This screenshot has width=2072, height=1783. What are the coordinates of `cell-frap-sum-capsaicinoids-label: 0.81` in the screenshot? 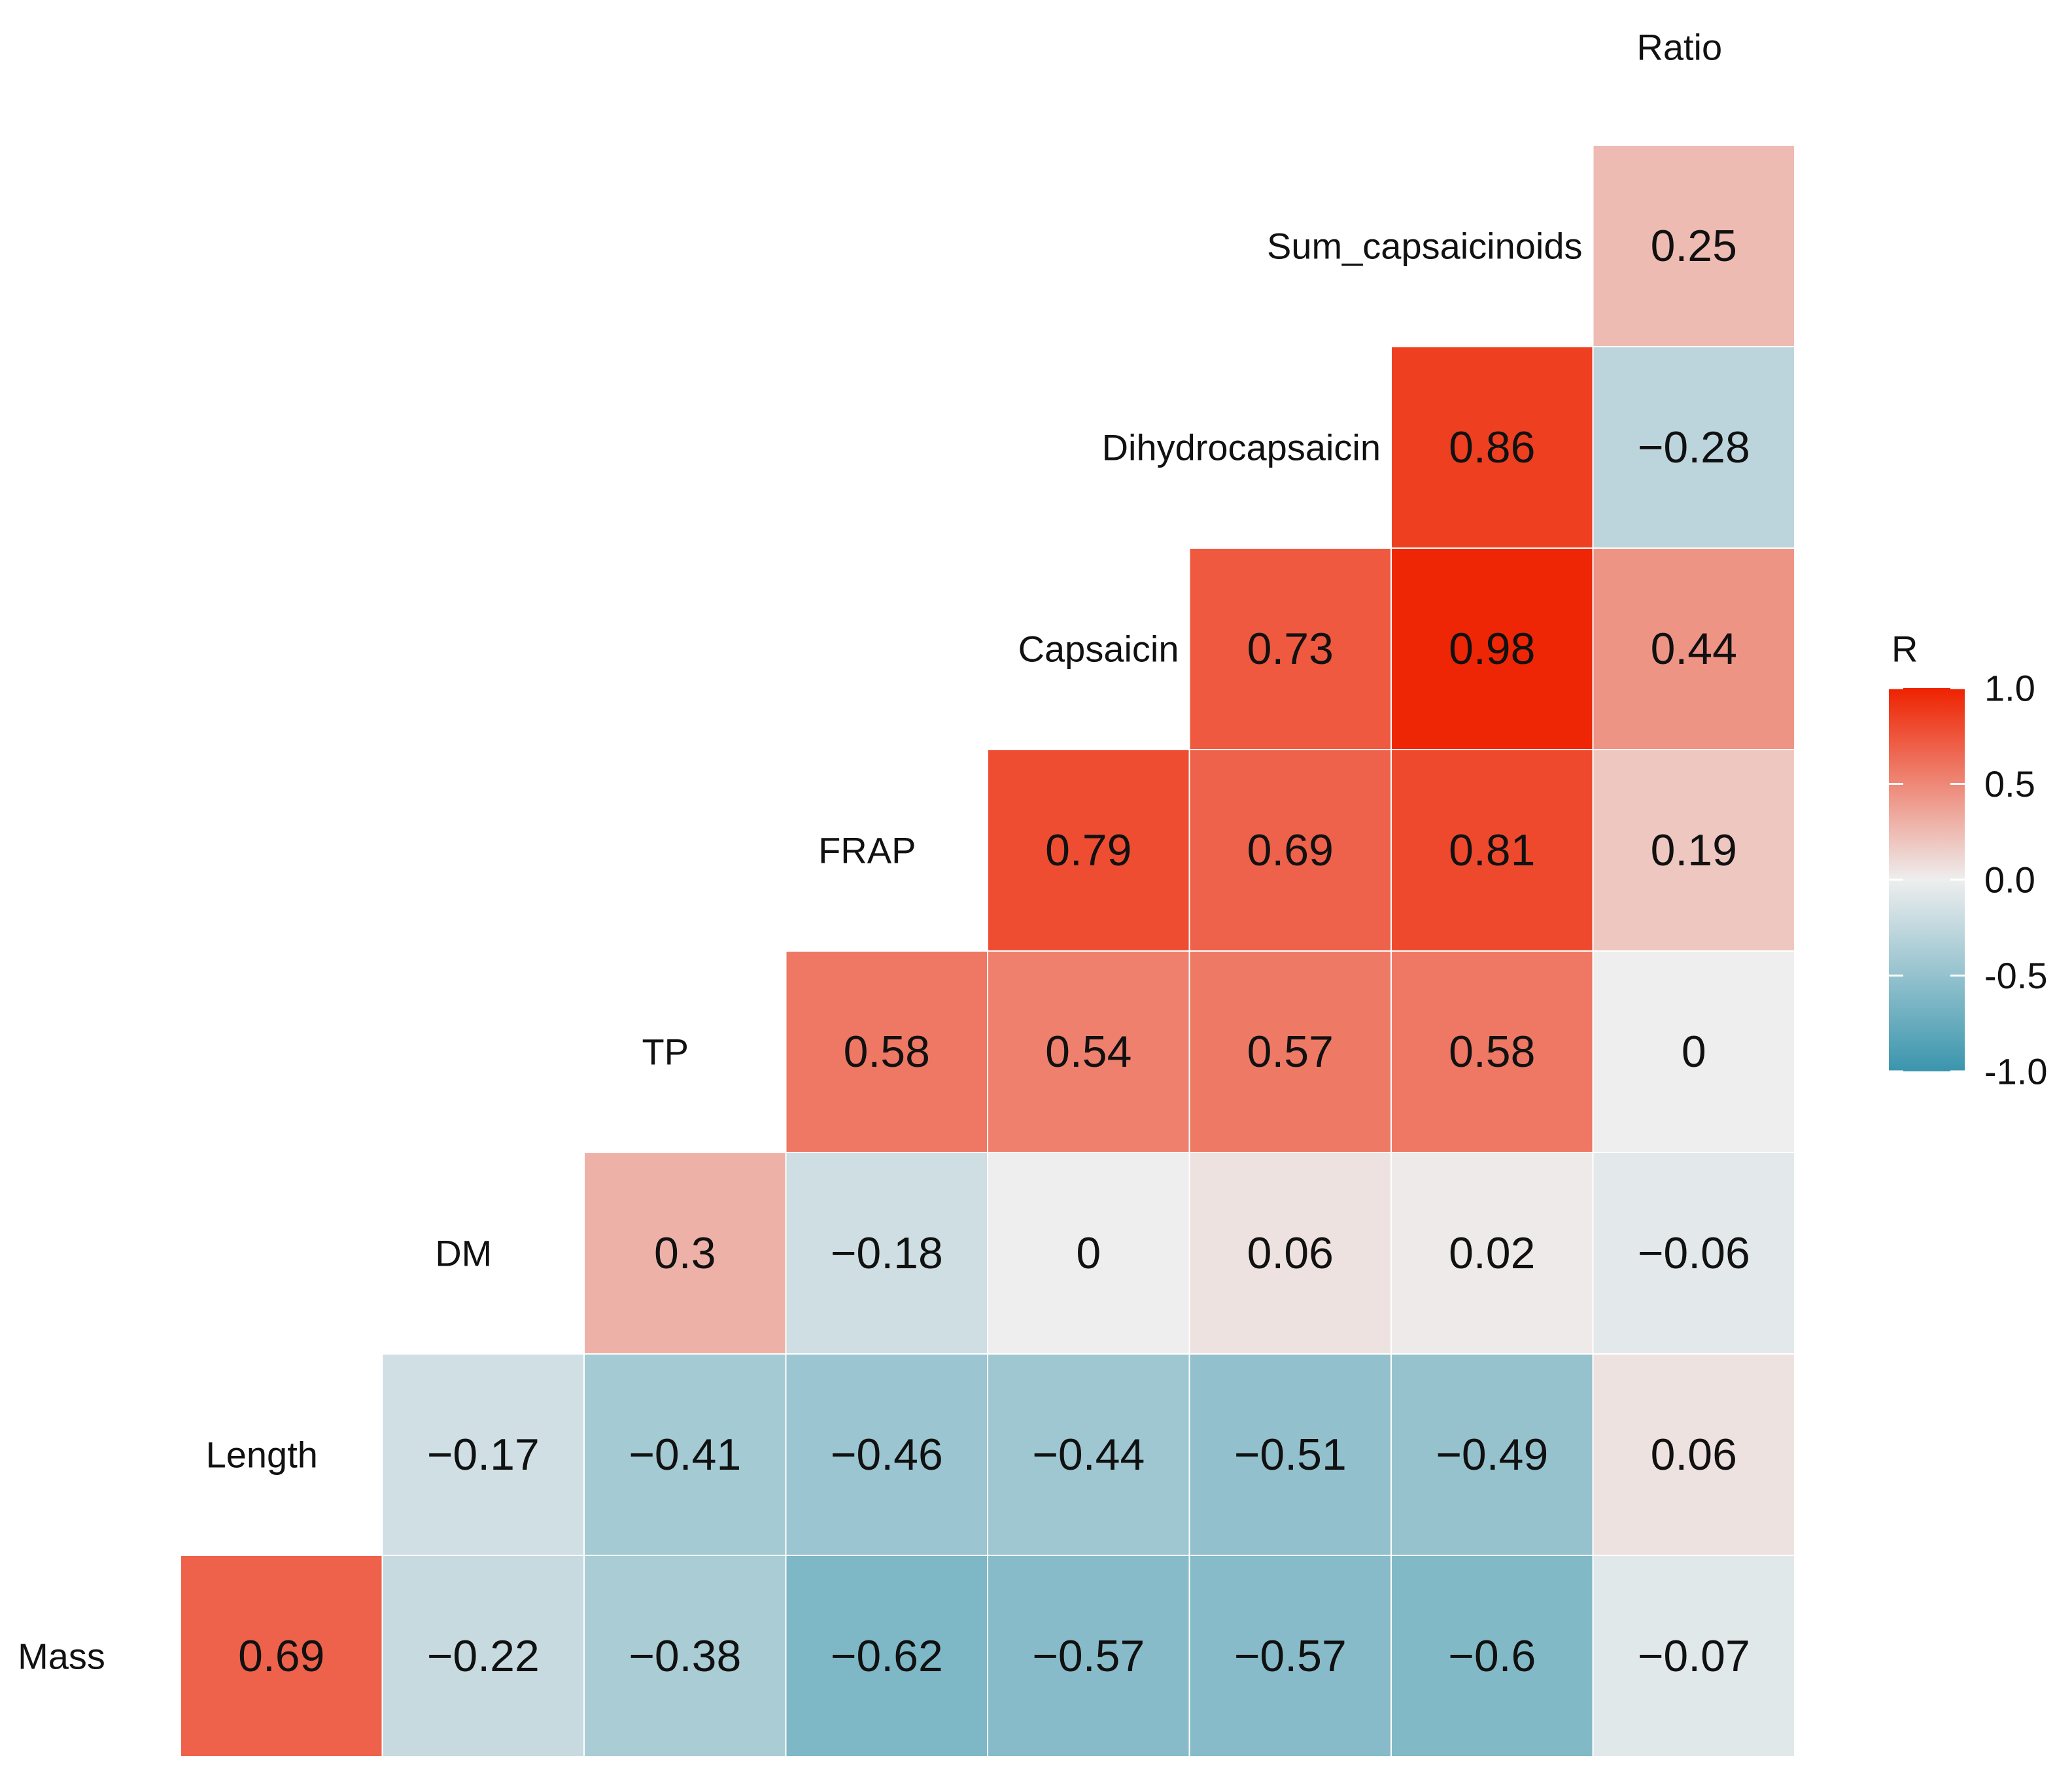 It's located at (1492, 850).